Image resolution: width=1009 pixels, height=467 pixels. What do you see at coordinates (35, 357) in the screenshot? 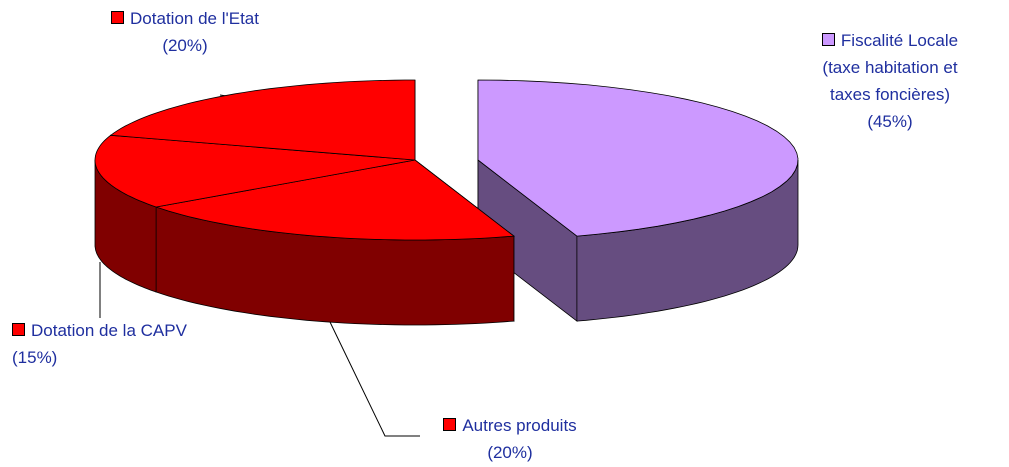
I see `value-label: (15%)` at bounding box center [35, 357].